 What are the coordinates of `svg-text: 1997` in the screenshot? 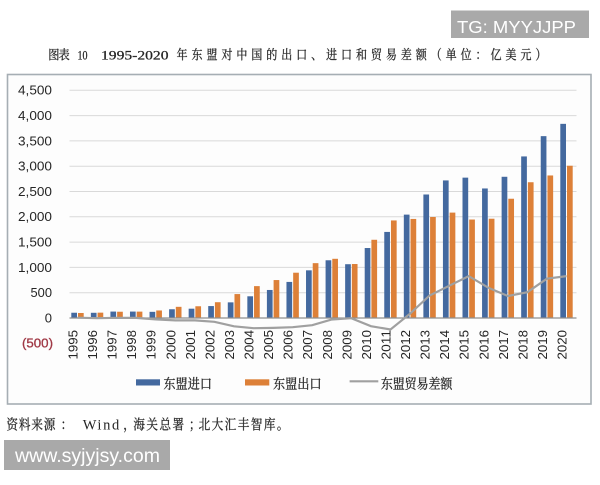 It's located at (112, 345).